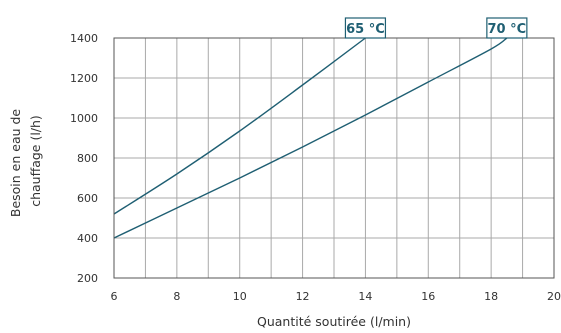 Image resolution: width=561 pixels, height=333 pixels. Describe the element at coordinates (554, 296) in the screenshot. I see `x-tick-label: 20` at that location.